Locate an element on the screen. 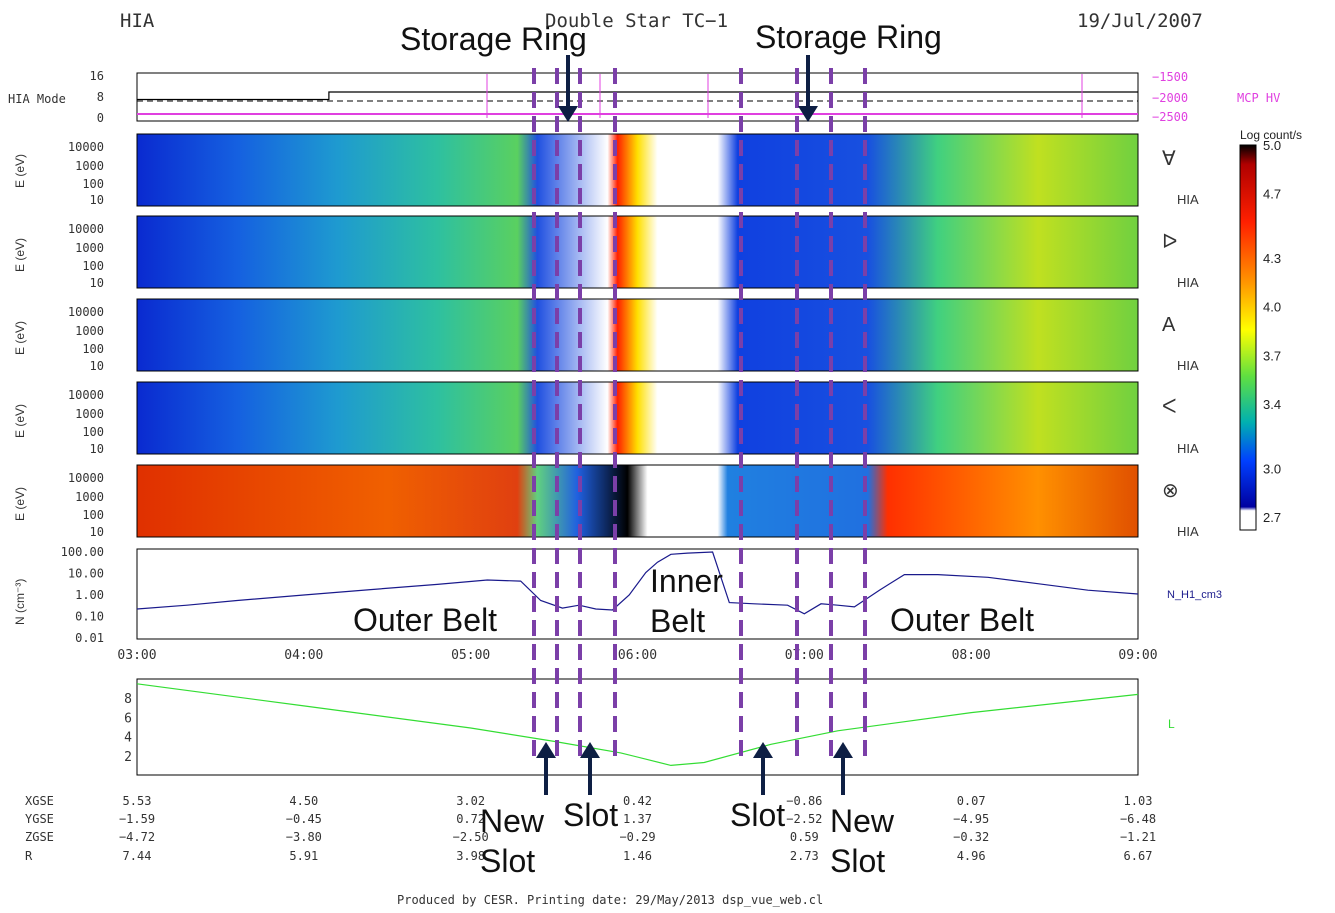  ephemeris-cell: −2.52 is located at coordinates (804, 819).